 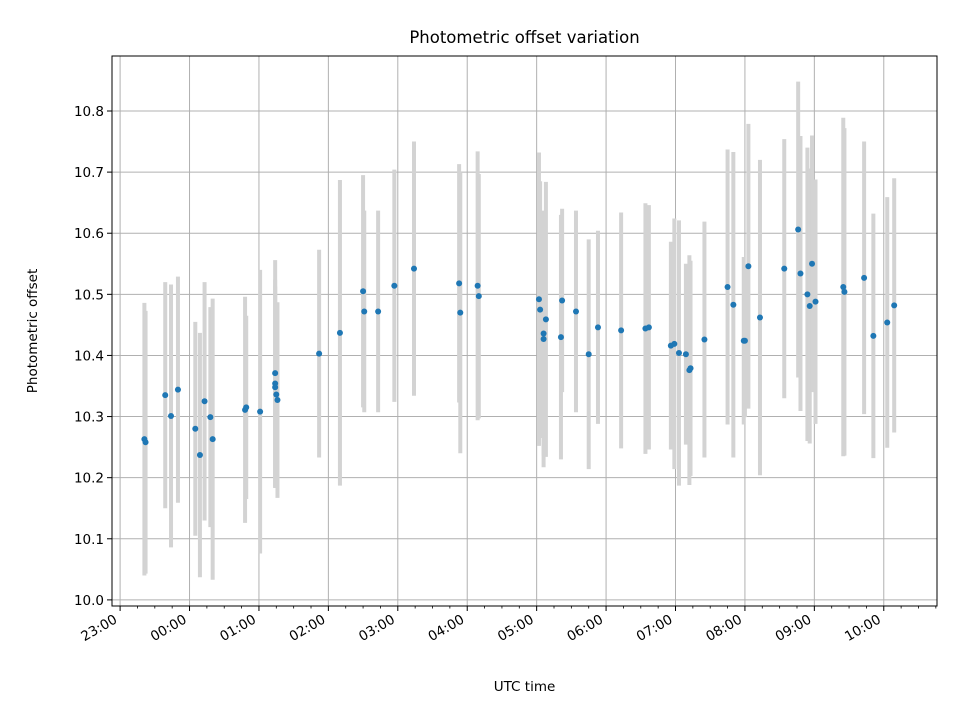 I want to click on x-tick-label: 01:00, so click(x=238, y=628).